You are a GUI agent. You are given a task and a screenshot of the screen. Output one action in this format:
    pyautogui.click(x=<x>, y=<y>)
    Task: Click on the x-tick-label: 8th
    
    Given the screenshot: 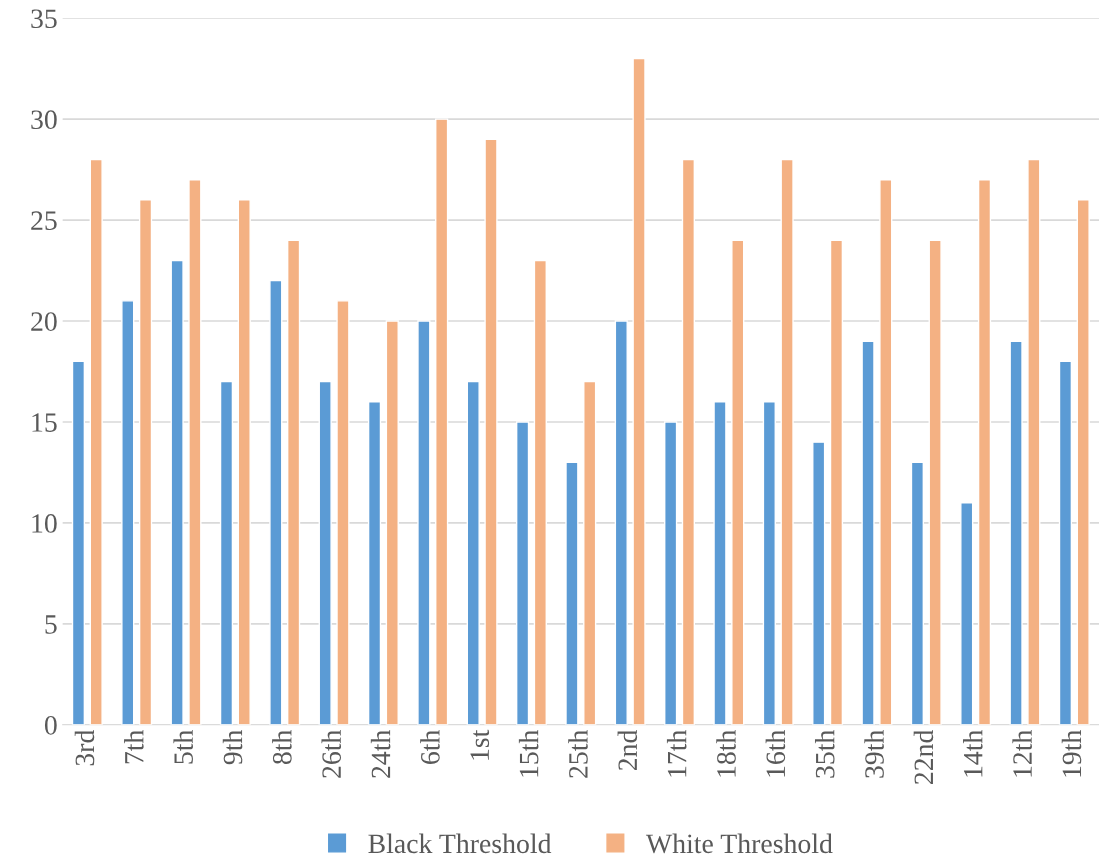 What is the action you would take?
    pyautogui.click(x=282, y=747)
    